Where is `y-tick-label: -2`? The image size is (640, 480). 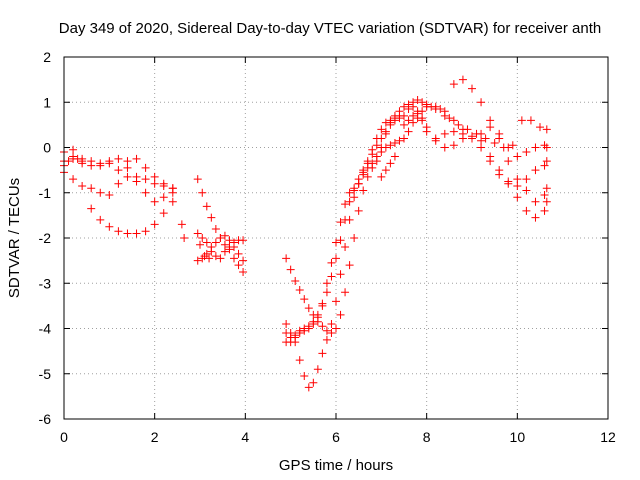 y-tick-label: -2 is located at coordinates (45, 238).